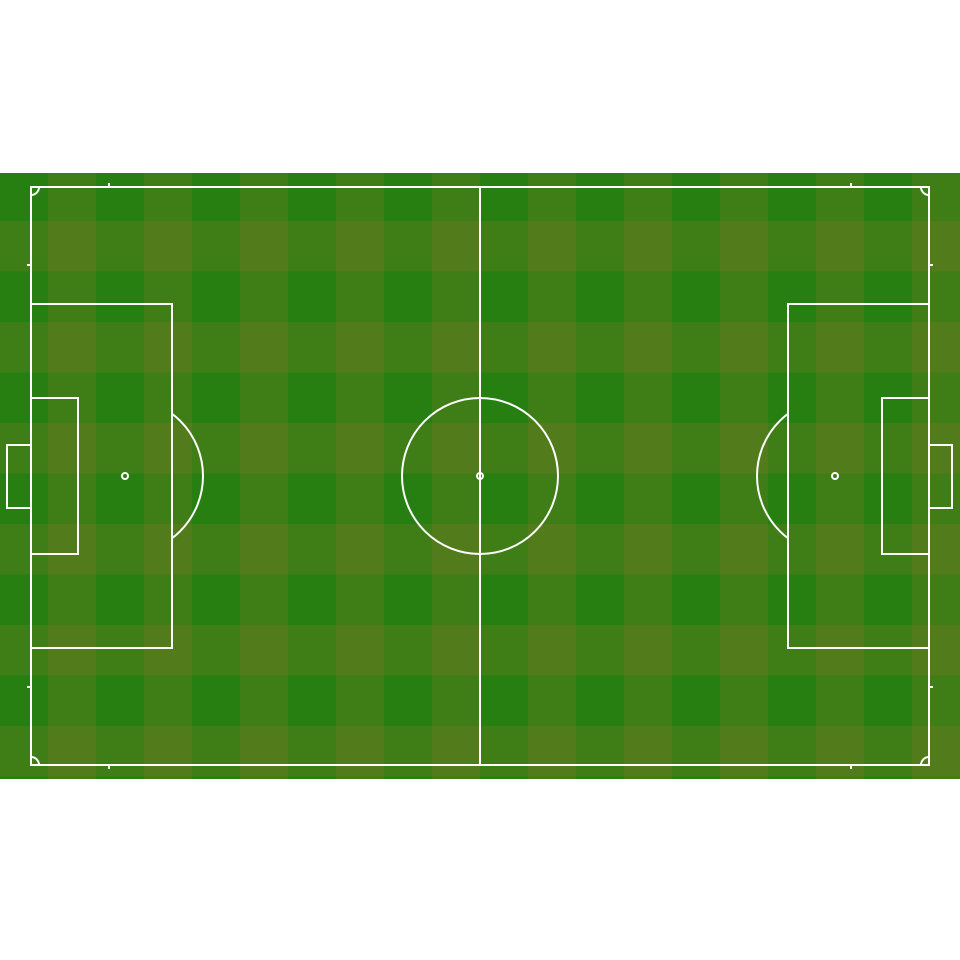 The height and width of the screenshot is (960, 960). What do you see at coordinates (835, 476) in the screenshot?
I see `penalty-spot-right` at bounding box center [835, 476].